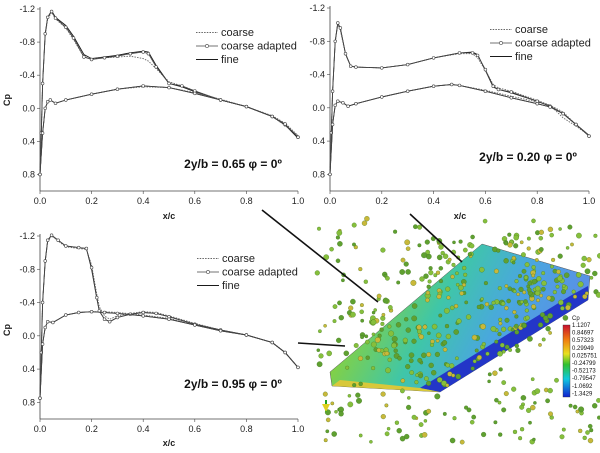 The height and width of the screenshot is (453, 600). I want to click on y-tick-label: 0.4, so click(318, 141).